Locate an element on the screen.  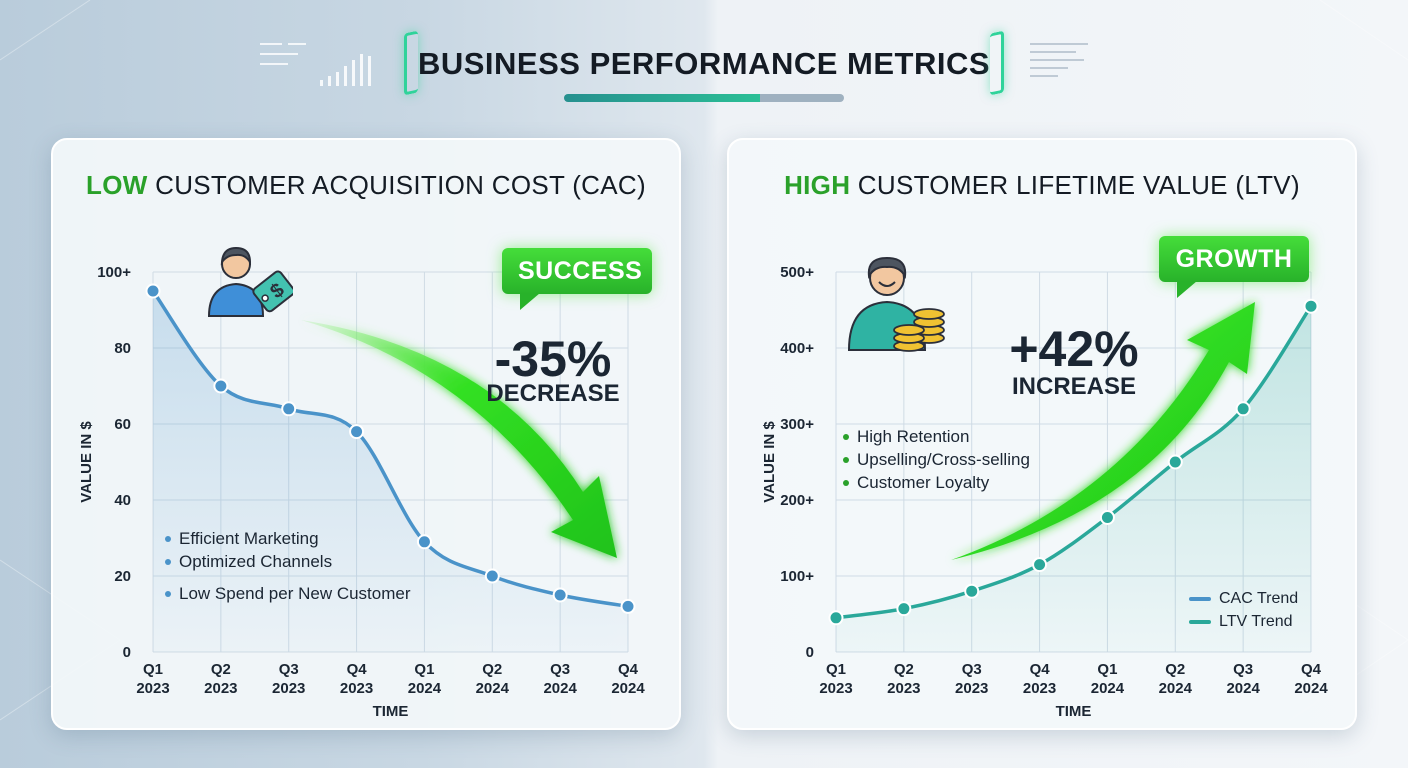
y-tick-label: 300+ is located at coordinates (797, 424).